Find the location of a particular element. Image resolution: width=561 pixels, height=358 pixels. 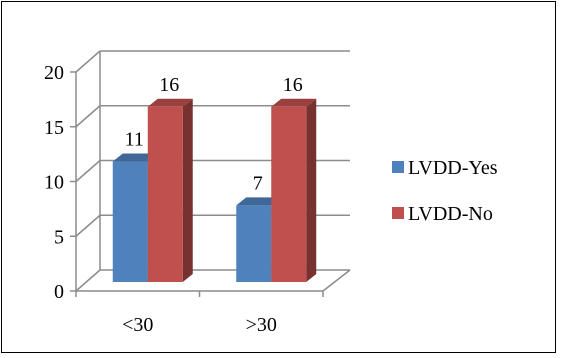

x-tick-label: <30 is located at coordinates (137, 325).